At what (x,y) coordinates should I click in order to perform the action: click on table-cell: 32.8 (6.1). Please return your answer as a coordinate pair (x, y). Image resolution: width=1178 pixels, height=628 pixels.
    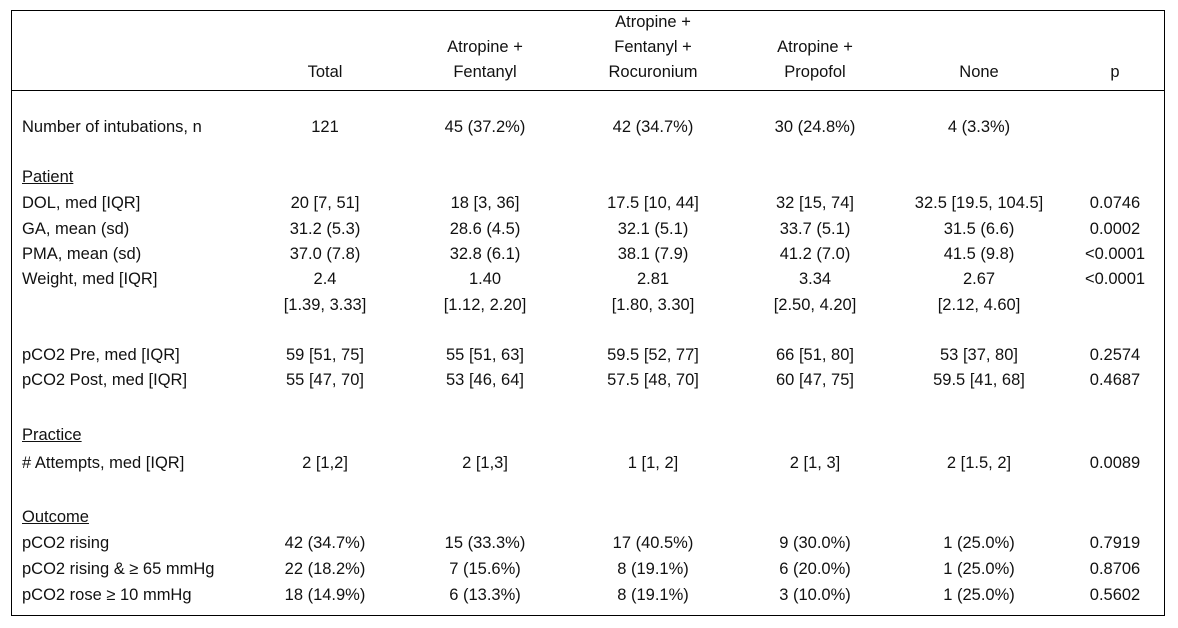
    Looking at the image, I should click on (485, 254).